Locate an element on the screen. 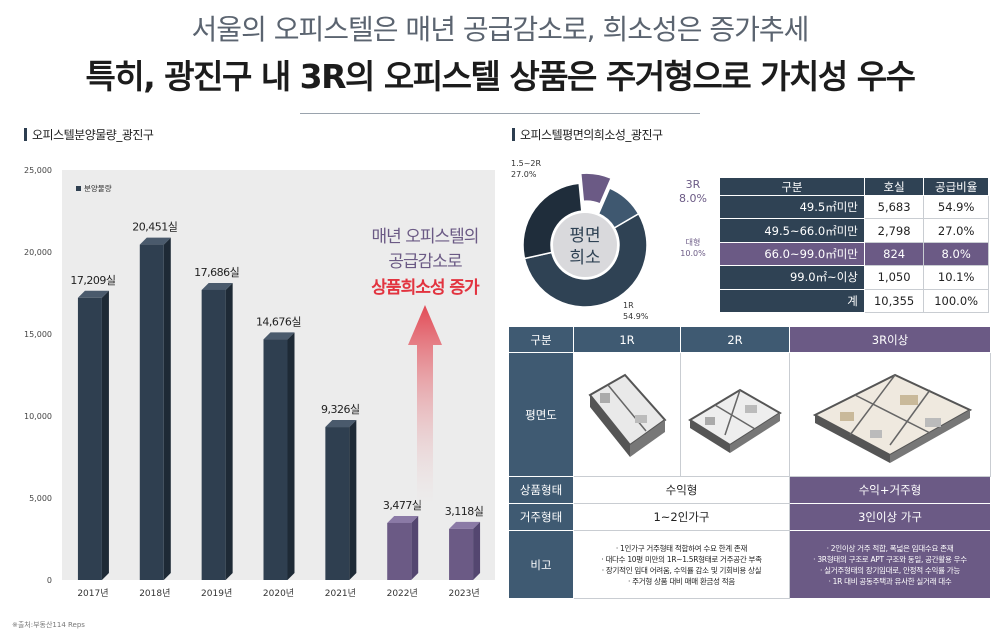 The height and width of the screenshot is (635, 1000). right-section-label: 오피스텔평면의희소성_광진구 is located at coordinates (587, 134).